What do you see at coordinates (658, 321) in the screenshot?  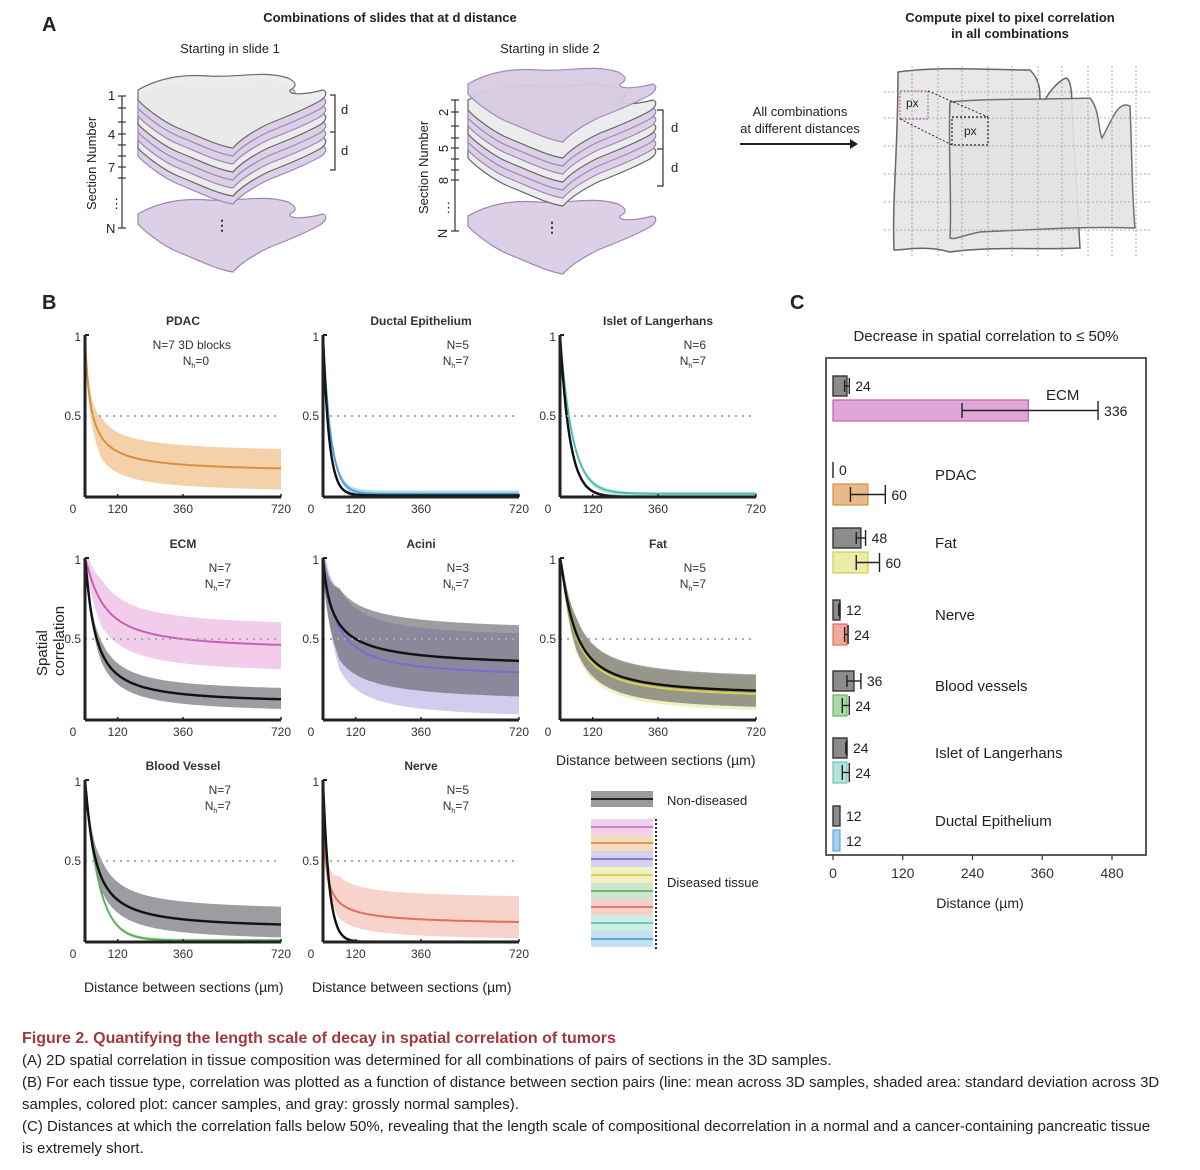 I see `subplot-title: Islet of Langerhans` at bounding box center [658, 321].